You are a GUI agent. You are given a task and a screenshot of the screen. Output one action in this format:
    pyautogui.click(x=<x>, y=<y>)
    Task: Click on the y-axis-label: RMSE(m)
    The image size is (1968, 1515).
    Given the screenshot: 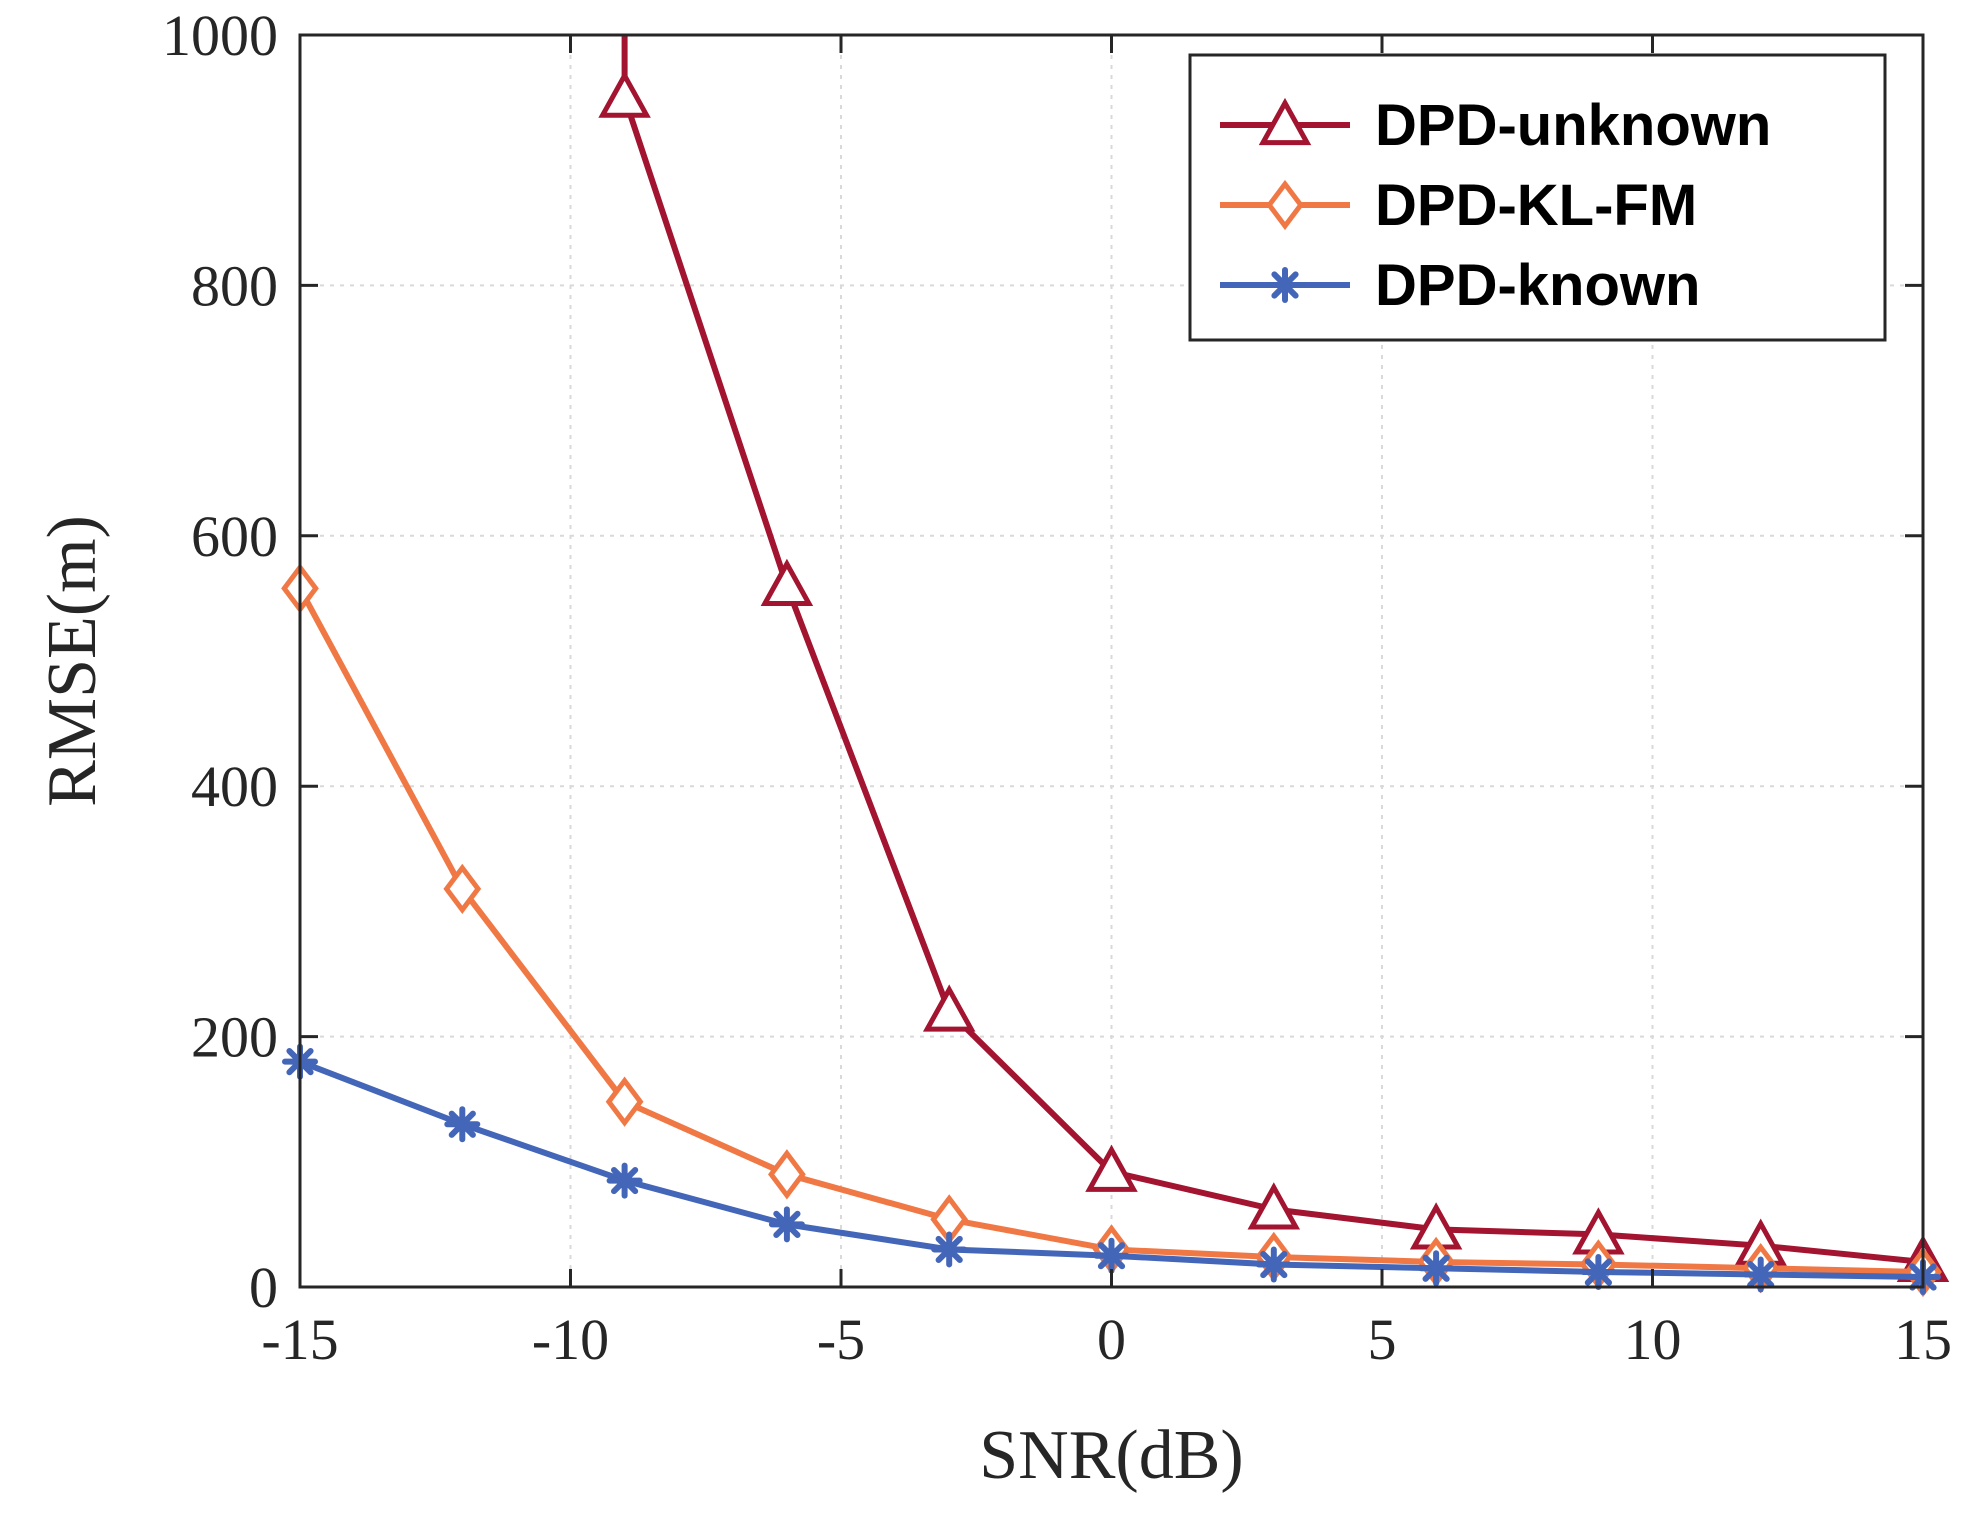 What is the action you would take?
    pyautogui.click(x=72, y=661)
    